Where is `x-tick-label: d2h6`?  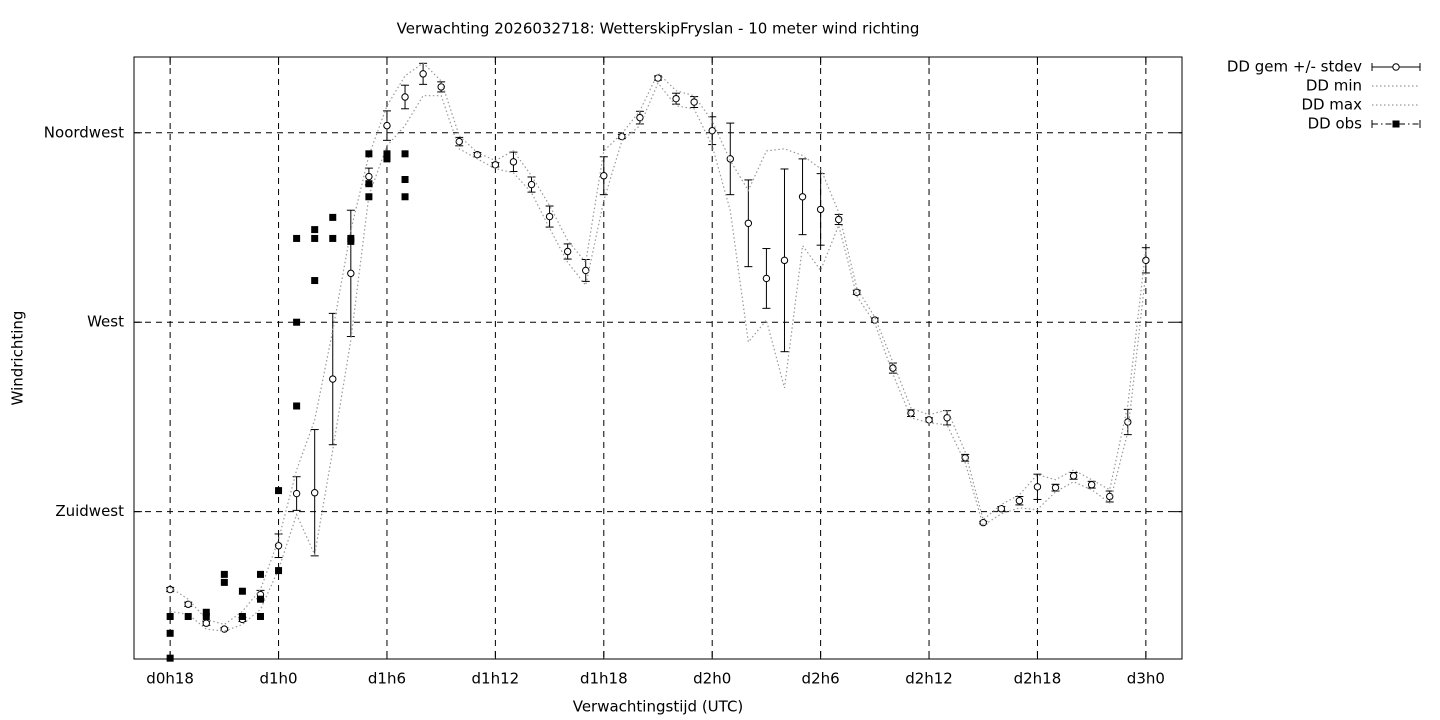 x-tick-label: d2h6 is located at coordinates (821, 679).